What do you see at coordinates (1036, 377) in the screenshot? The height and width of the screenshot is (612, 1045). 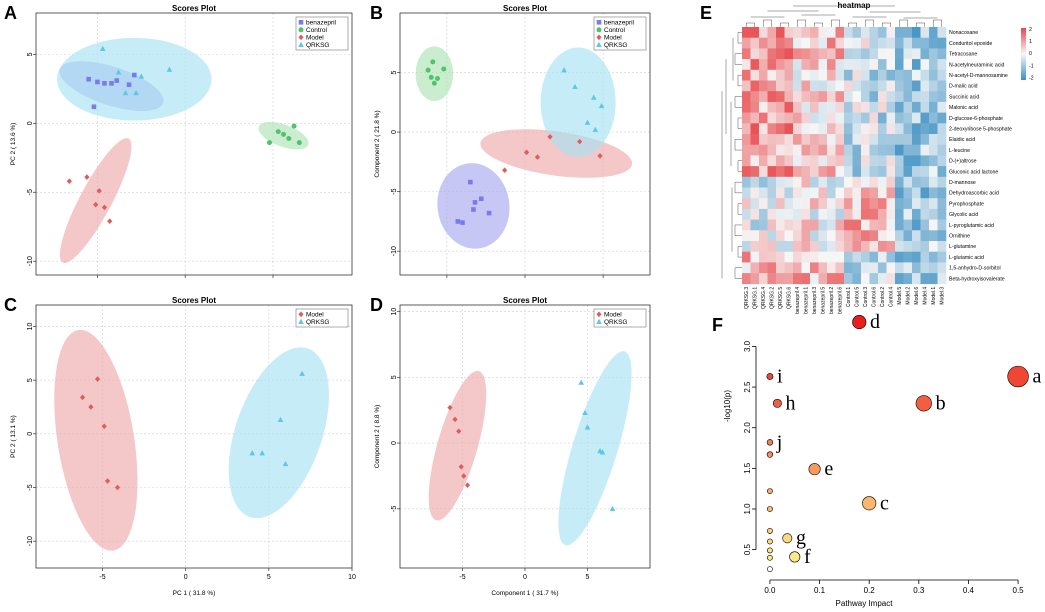 I see `pathway-label: a` at bounding box center [1036, 377].